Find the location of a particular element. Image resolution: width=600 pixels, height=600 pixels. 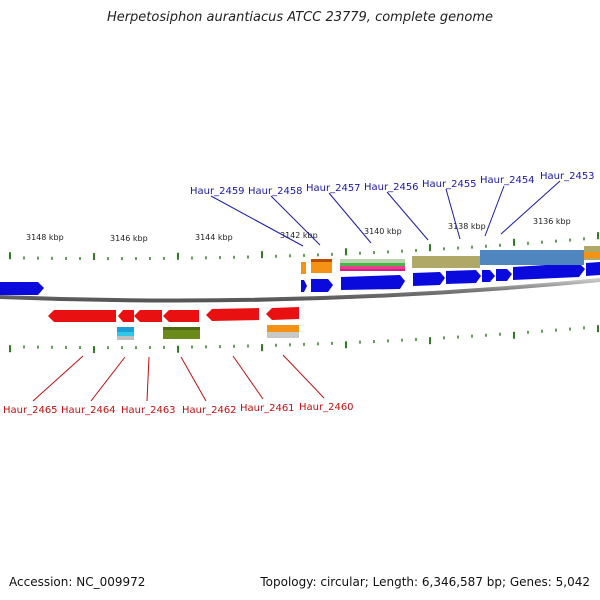

gene-label-reverse: Haur_2465 is located at coordinates (30, 410).